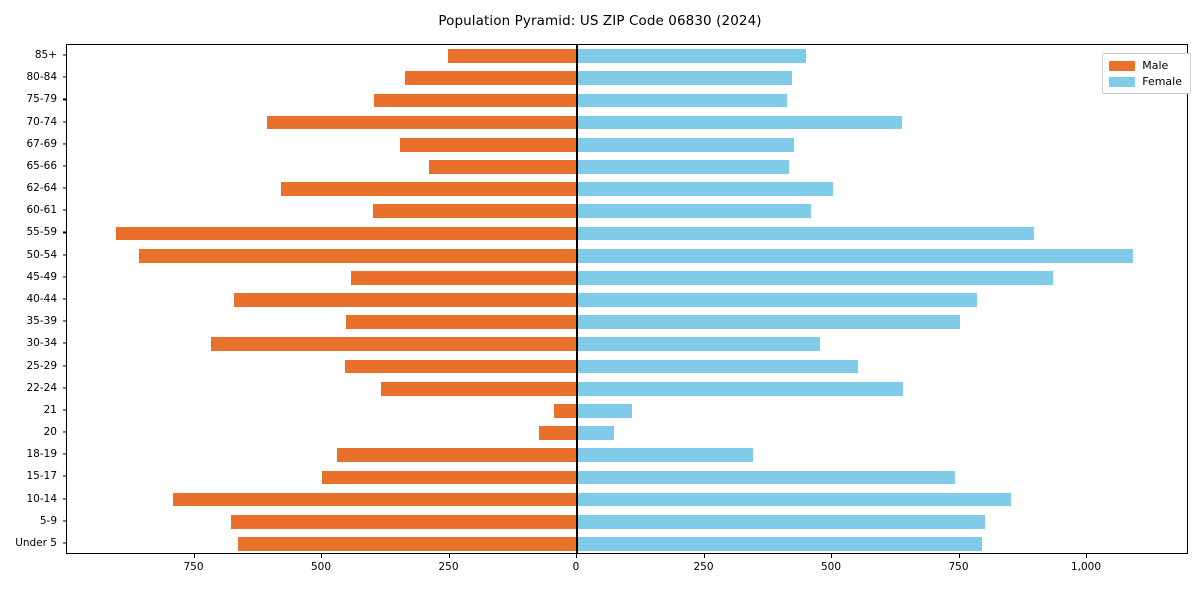 The image size is (1200, 600). Describe the element at coordinates (50, 409) in the screenshot. I see `y-tick-label: 21` at that location.